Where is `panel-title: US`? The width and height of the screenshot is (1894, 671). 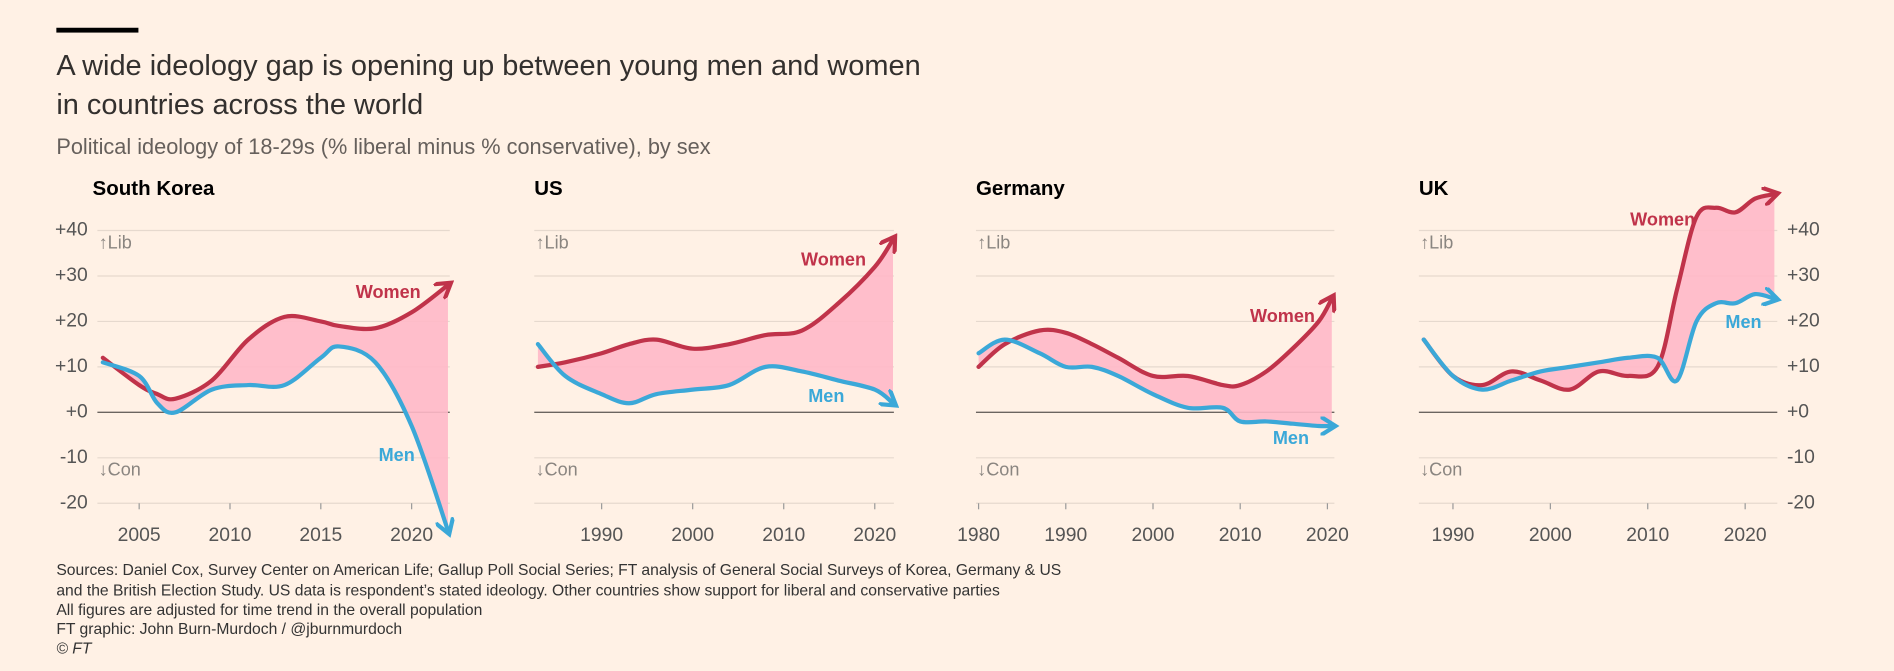
panel-title: US is located at coordinates (548, 188).